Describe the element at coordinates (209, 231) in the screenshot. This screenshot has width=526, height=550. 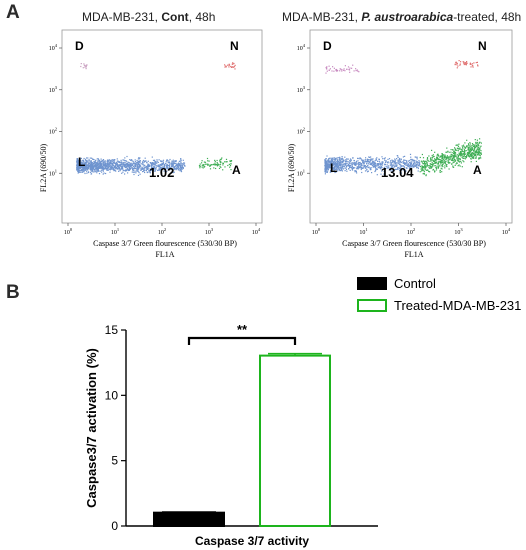
I see `x-tick-label: 10³` at that location.